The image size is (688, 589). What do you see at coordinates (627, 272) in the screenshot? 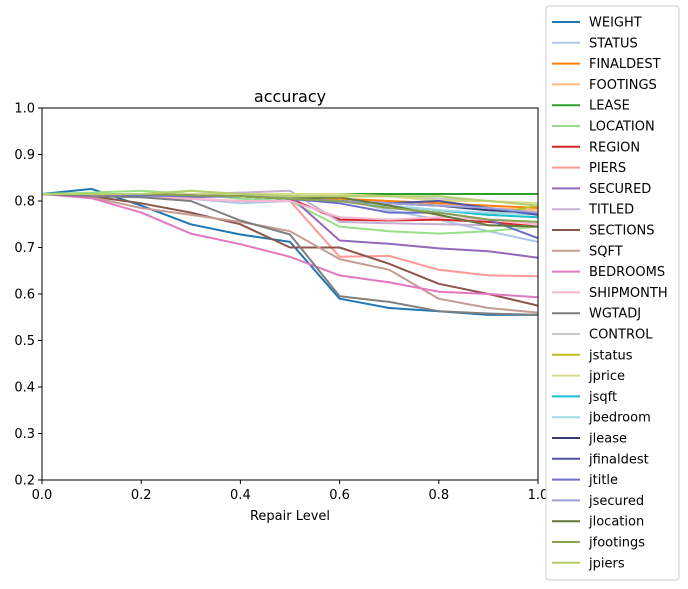
I see `legend-label-bedrooms: BEDROOMS` at bounding box center [627, 272].